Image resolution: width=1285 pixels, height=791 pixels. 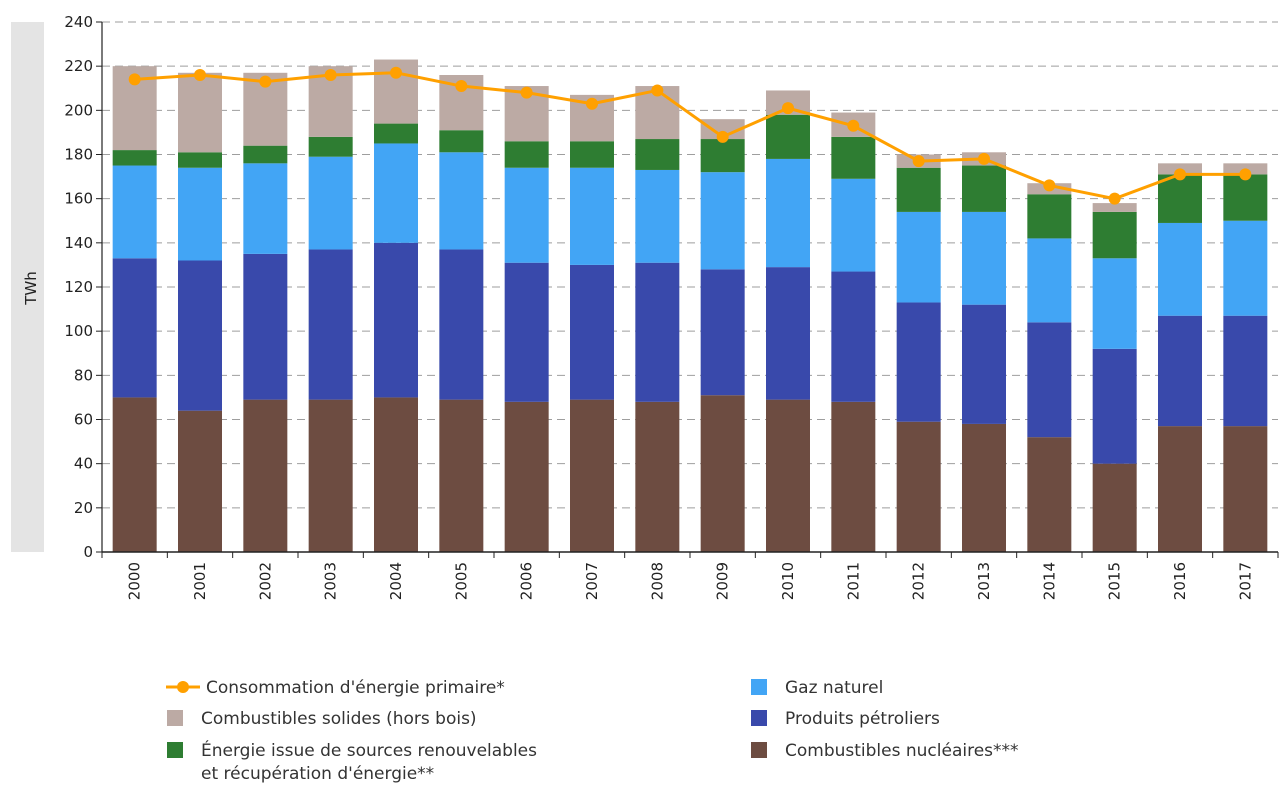 I want to click on y-tick-label: 80, so click(x=83, y=375).